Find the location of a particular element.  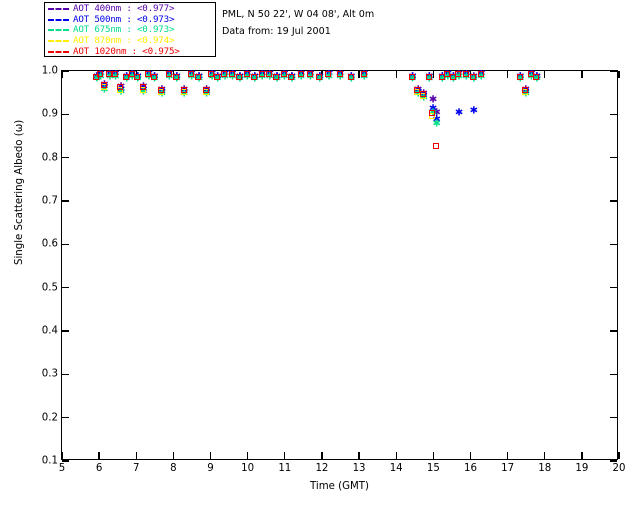

legend-item-aot-500nm: AOT 500nm : <0.973> is located at coordinates (130, 19).